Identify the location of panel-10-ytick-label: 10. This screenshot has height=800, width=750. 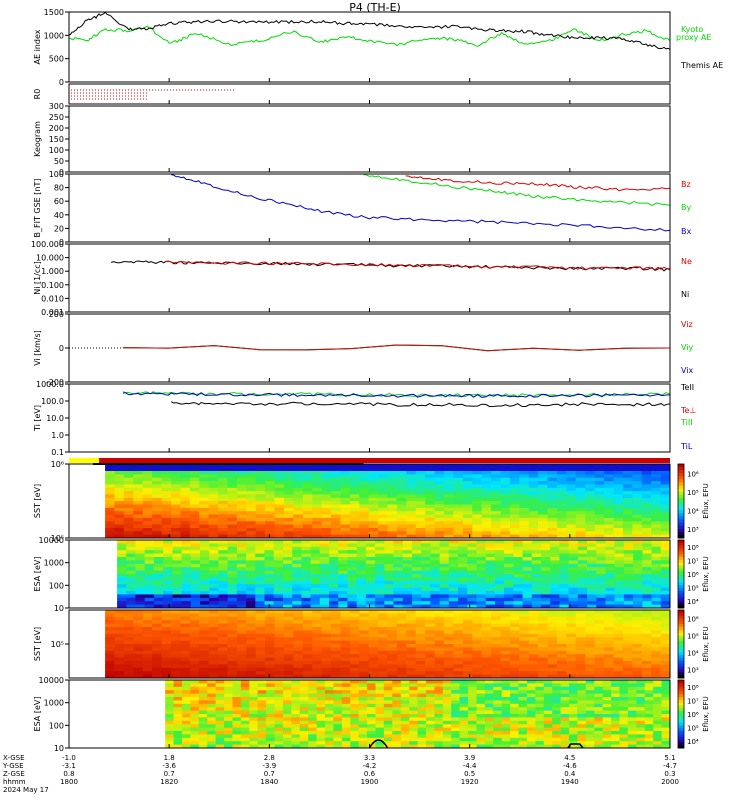
(59, 748).